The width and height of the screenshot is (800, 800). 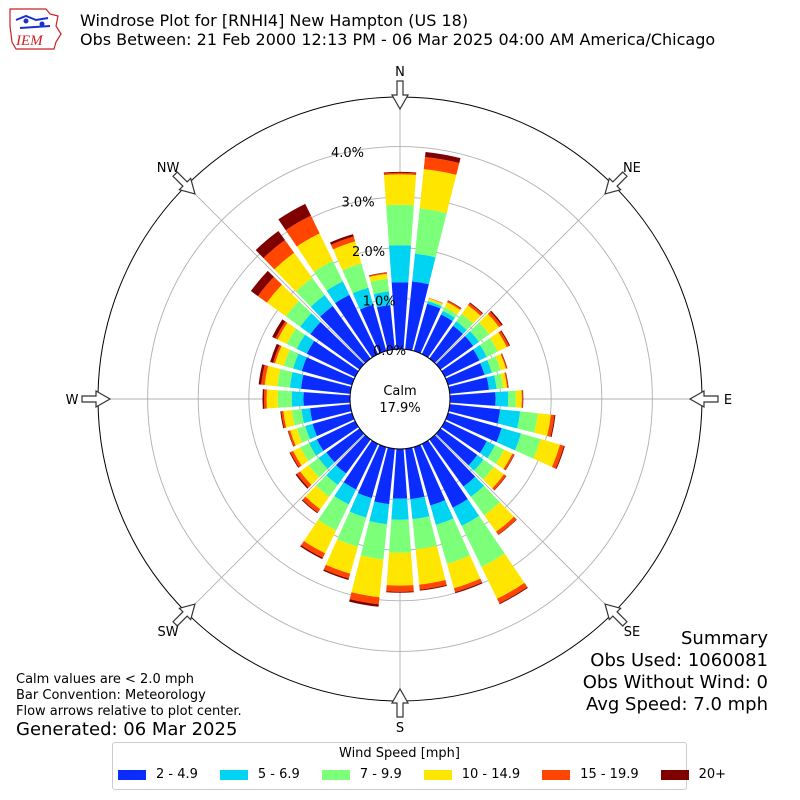 I want to click on summary-title: Summary, so click(x=724, y=638).